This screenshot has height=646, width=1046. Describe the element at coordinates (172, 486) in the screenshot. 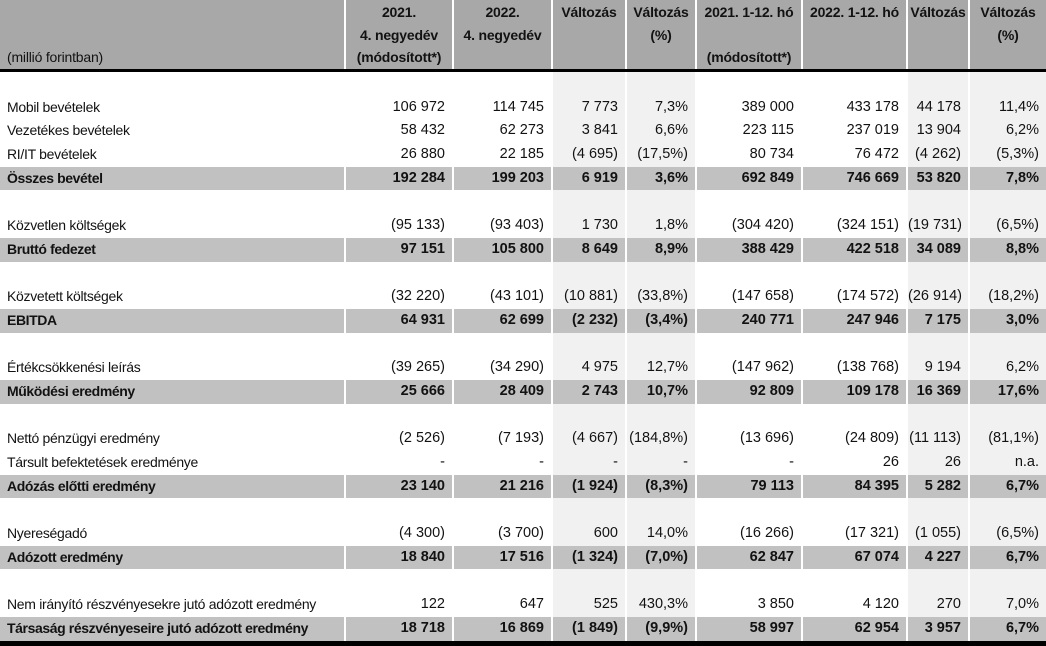

I see `row-label: Adózás előtti eredmény` at that location.